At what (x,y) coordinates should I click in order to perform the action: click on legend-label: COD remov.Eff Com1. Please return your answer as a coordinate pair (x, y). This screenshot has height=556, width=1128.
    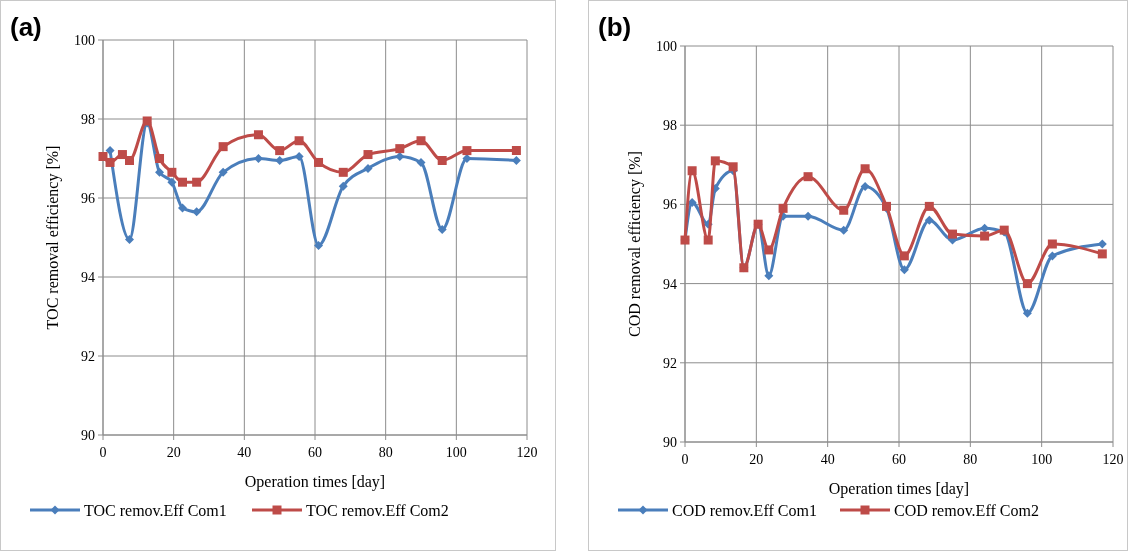
    Looking at the image, I should click on (744, 510).